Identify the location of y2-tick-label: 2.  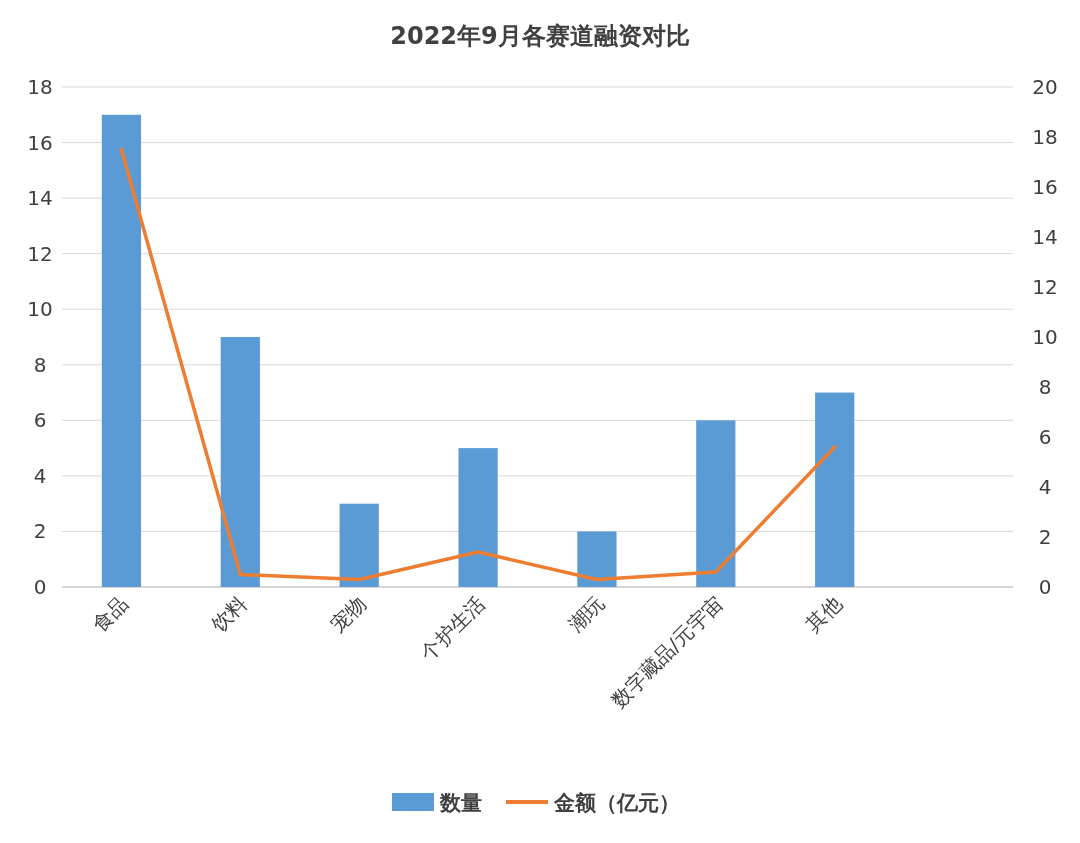
(1045, 537).